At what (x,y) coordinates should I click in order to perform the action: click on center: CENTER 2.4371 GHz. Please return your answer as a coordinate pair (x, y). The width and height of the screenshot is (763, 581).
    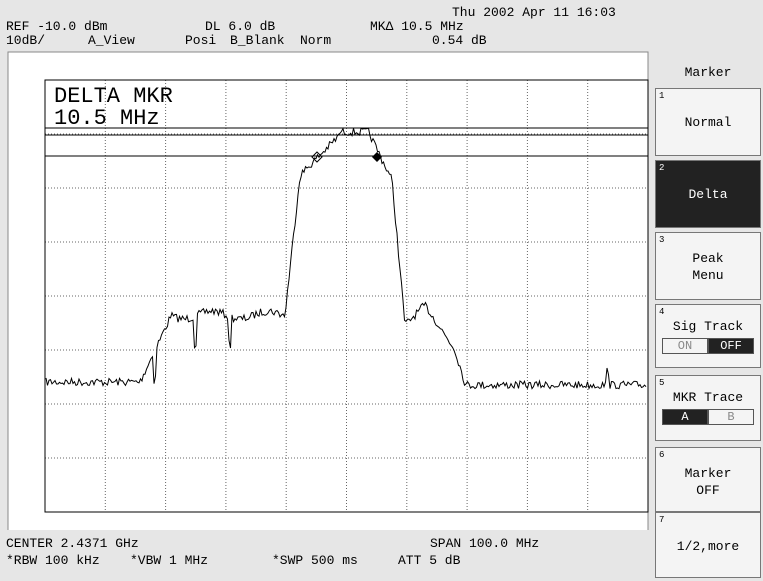
    Looking at the image, I should click on (72, 543).